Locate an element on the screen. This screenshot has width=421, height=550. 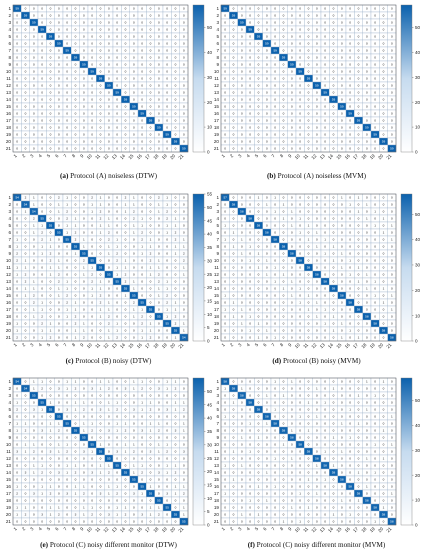
y-tick-label: 1 is located at coordinates (9, 381).